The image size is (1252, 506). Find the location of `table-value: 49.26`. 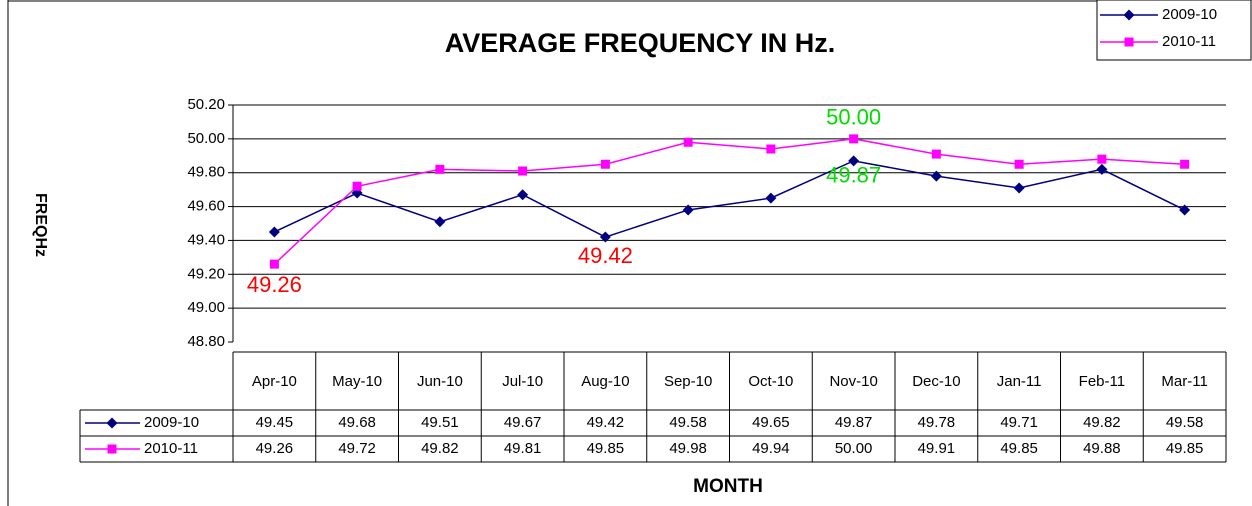

table-value: 49.26 is located at coordinates (275, 448).